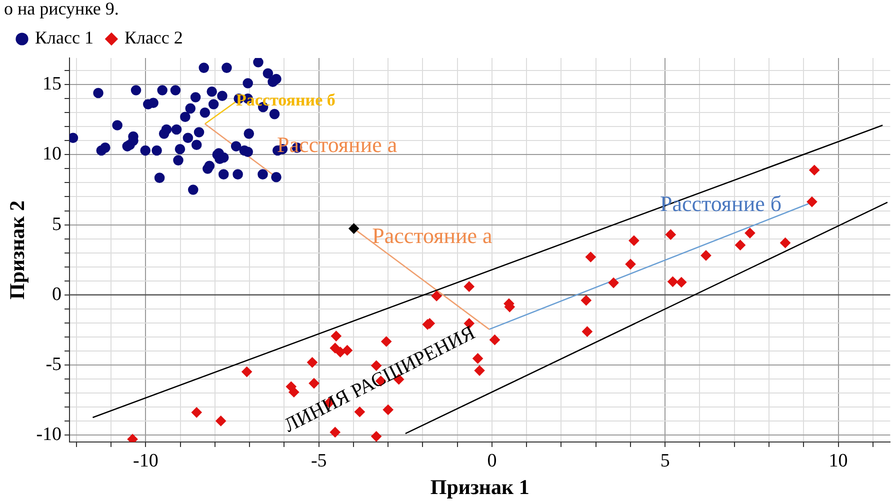 The height and width of the screenshot is (501, 896). What do you see at coordinates (52, 84) in the screenshot?
I see `y-tick-label: 15` at bounding box center [52, 84].